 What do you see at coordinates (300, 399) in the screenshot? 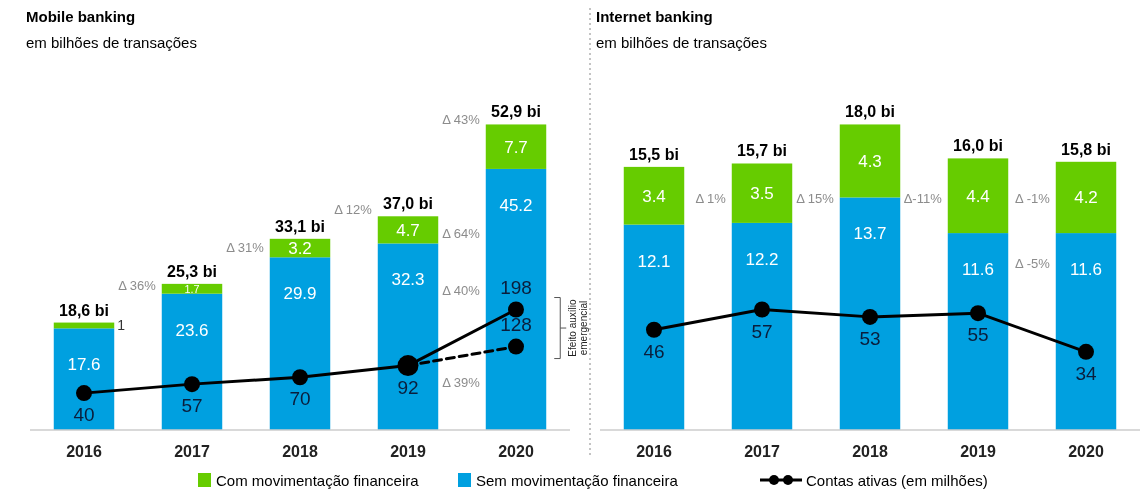
I see `data-label: 70` at bounding box center [300, 399].